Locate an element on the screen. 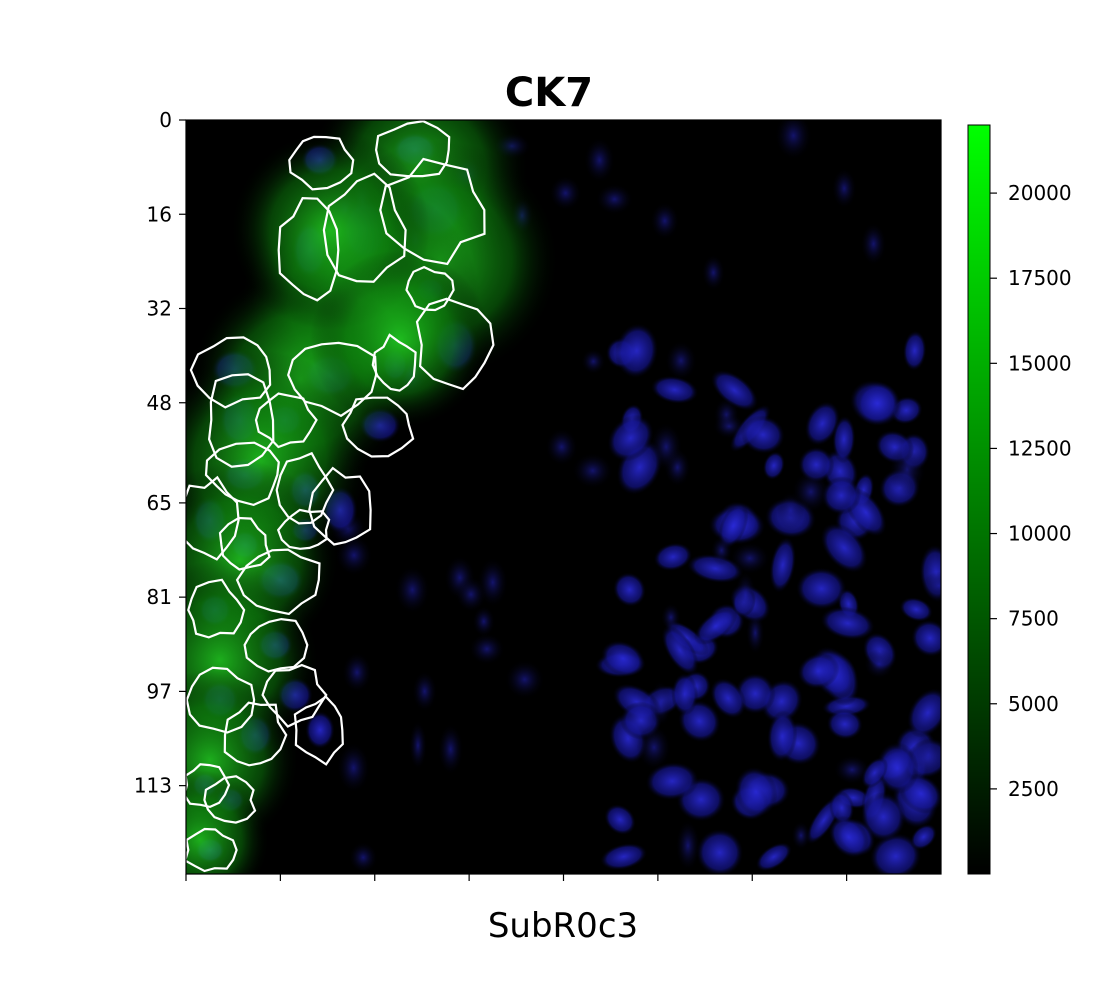 This screenshot has width=1100, height=1000. y-tick-label: 0 is located at coordinates (165, 120).